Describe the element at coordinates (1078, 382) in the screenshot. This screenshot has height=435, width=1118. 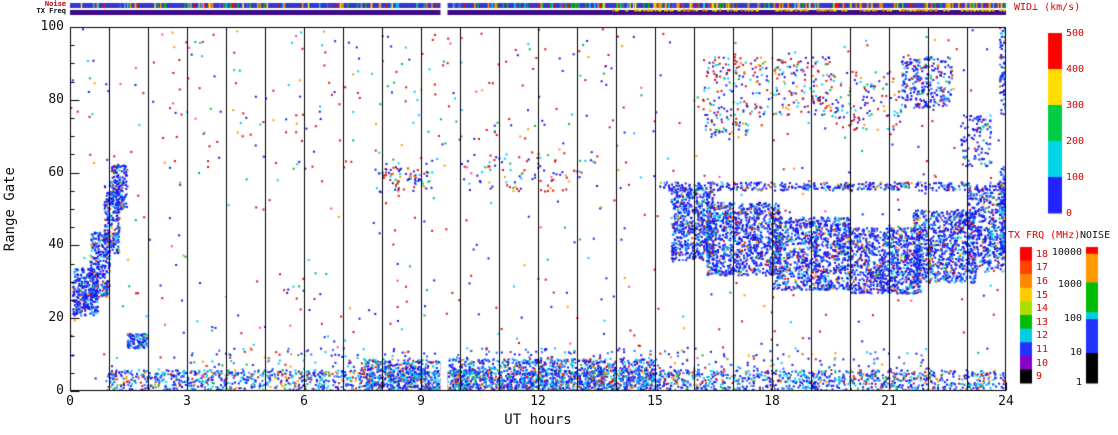
I see `noise-colorbar-tick: 1` at that location.